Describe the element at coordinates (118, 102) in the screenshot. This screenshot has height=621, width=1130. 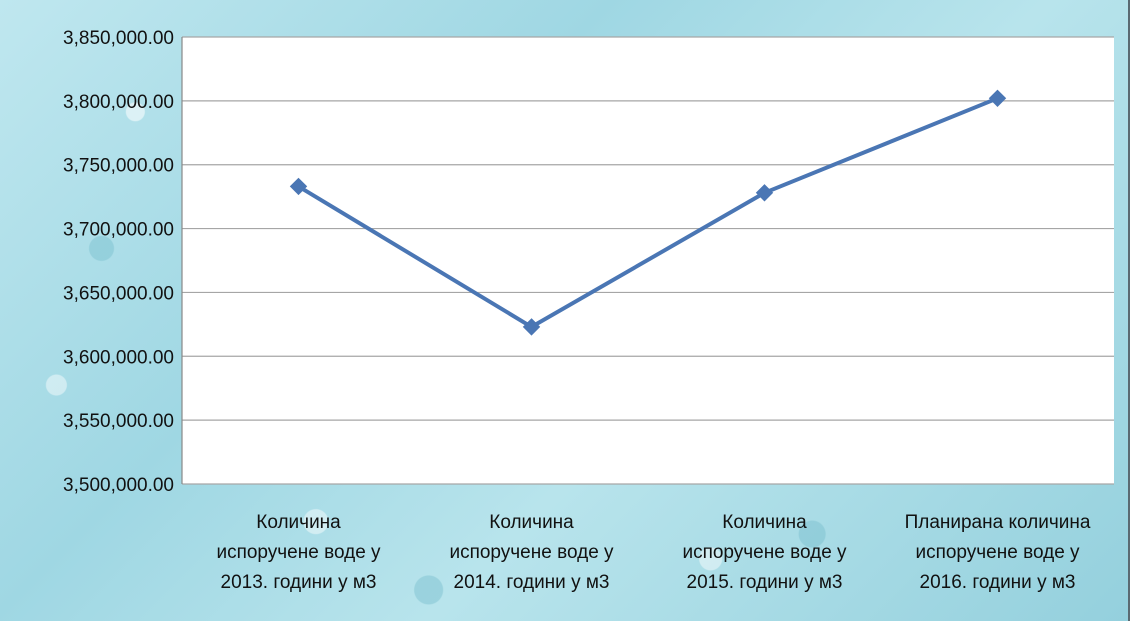
I see `y-tick-label: 3,800,000.00` at that location.